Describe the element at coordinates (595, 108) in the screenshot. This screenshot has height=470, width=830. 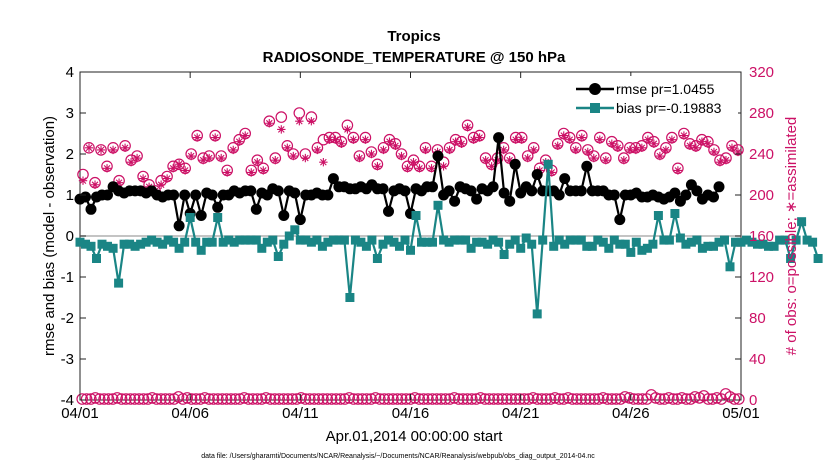
I see `legend-bias-marker` at that location.